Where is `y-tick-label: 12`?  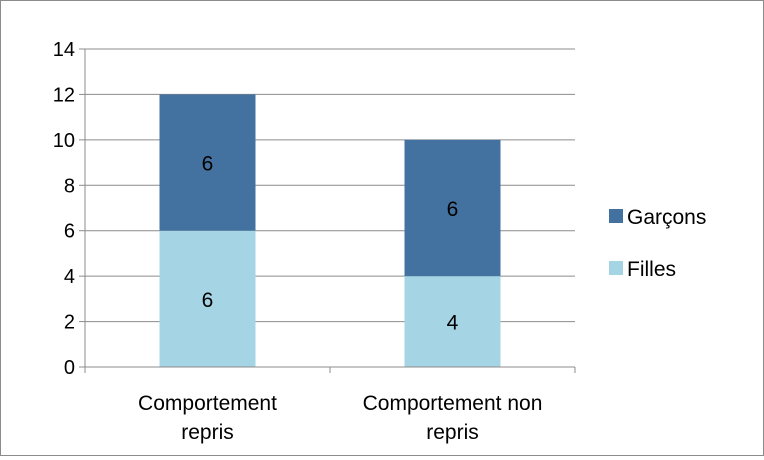
y-tick-label: 12 is located at coordinates (64, 95).